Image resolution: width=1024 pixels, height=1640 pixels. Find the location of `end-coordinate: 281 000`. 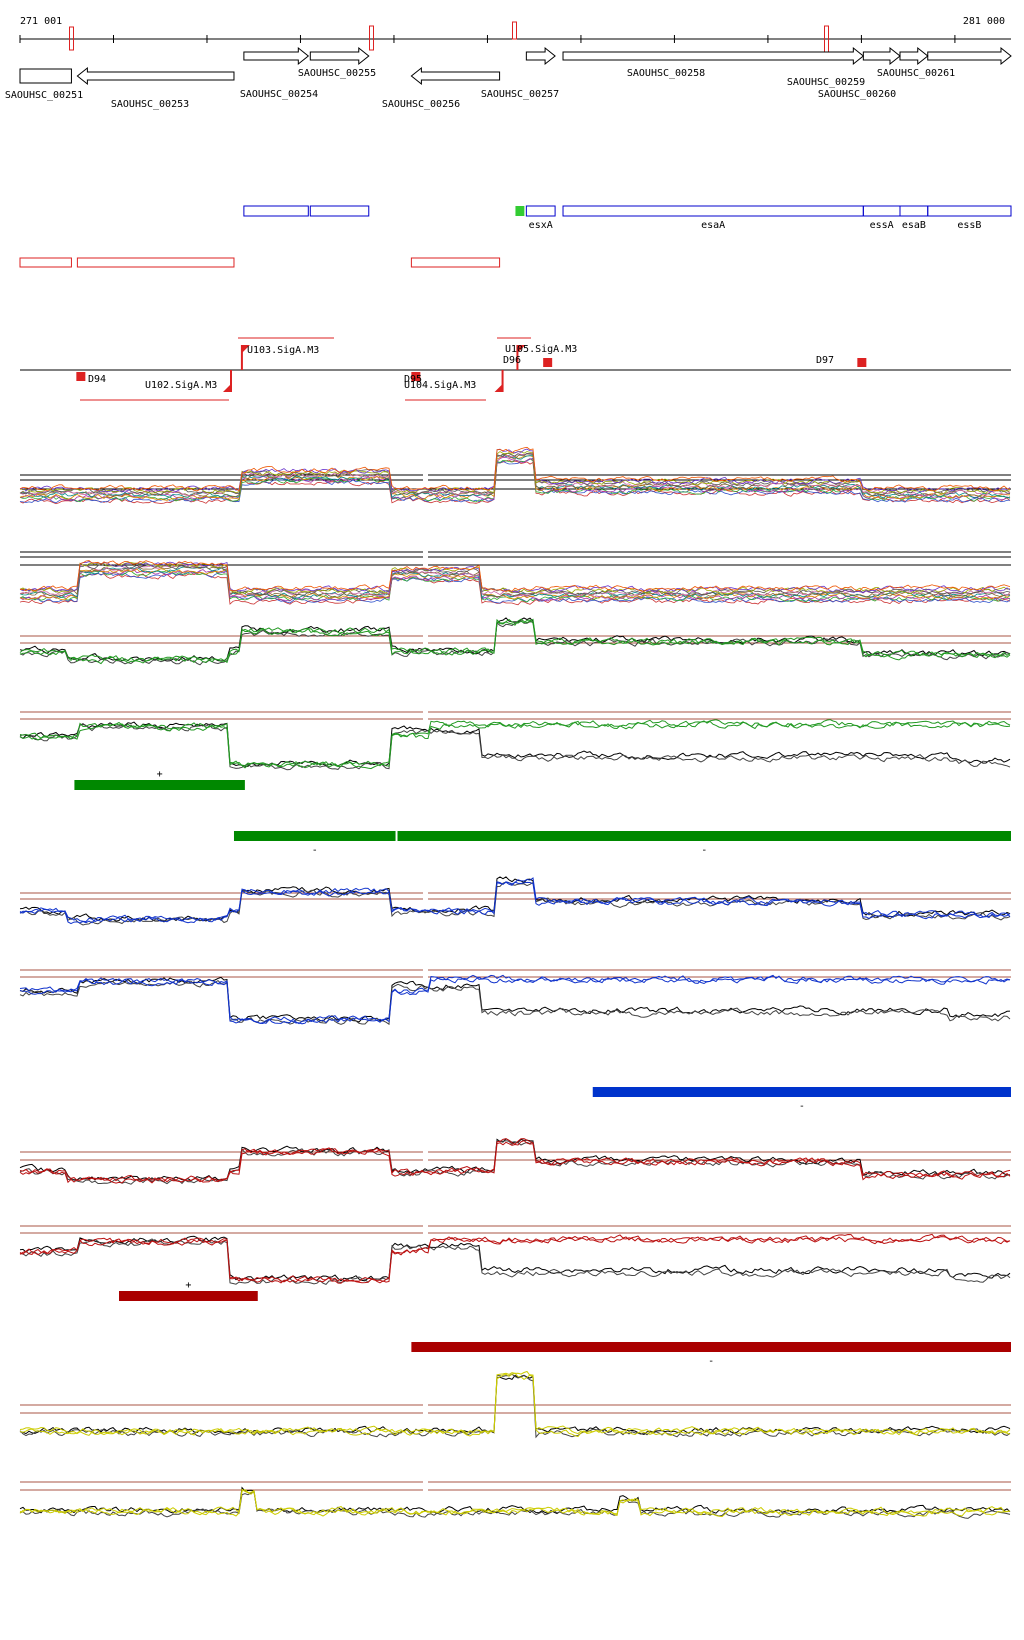

end-coordinate: 281 000 is located at coordinates (984, 21).